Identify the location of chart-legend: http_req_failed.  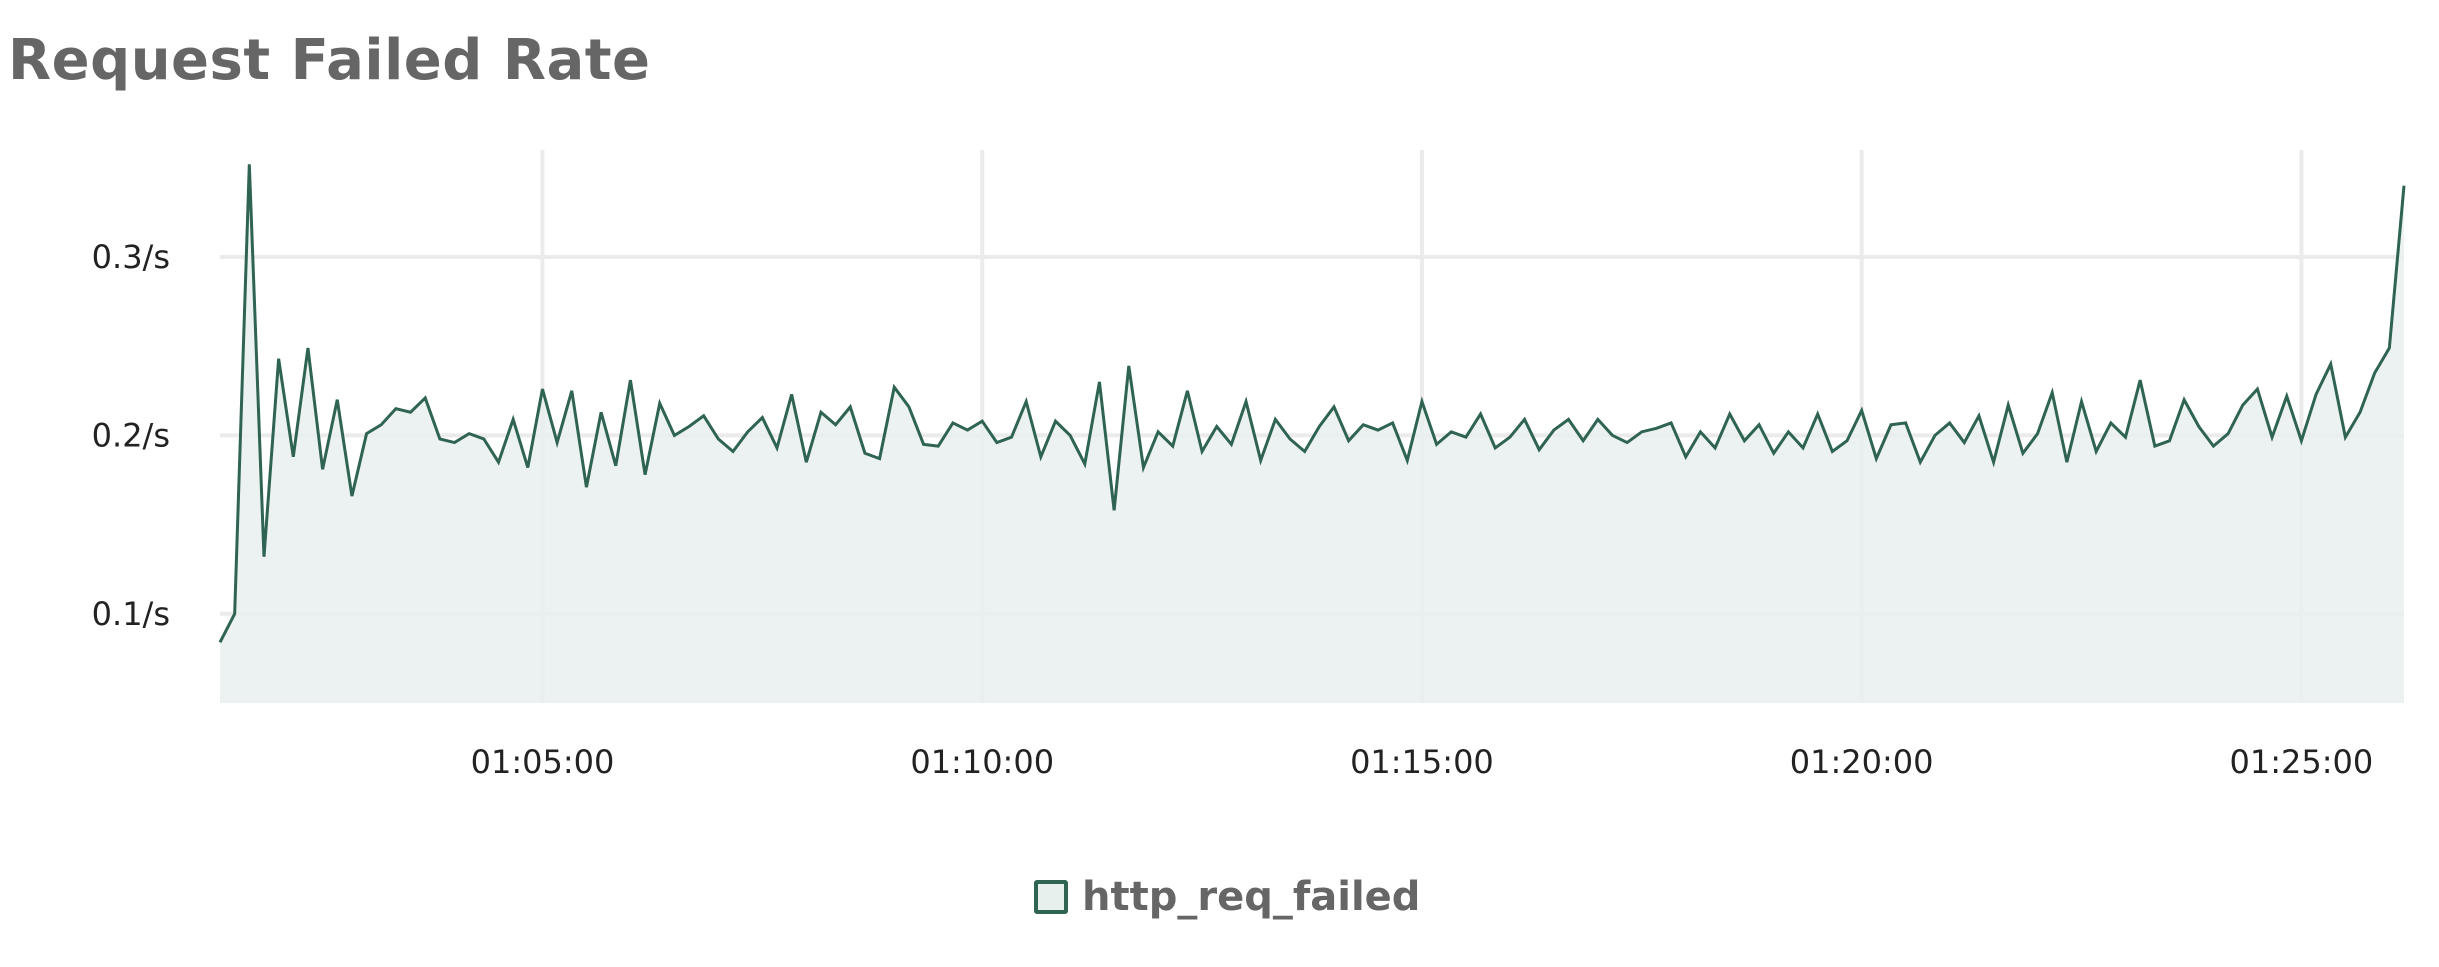
(1227, 897).